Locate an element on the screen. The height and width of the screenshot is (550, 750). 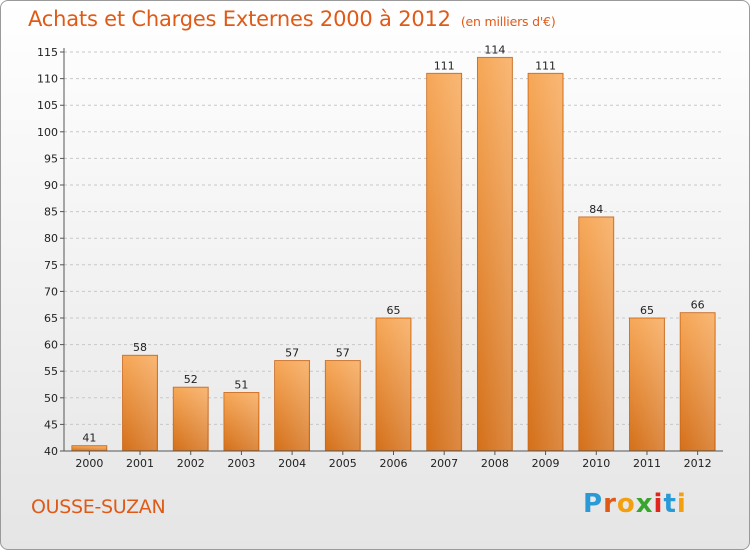
y-axis-ticks: 40 45 50 55 60 65 70 75 80 85 90 95 100 105 110 115 is located at coordinates (50, 252).